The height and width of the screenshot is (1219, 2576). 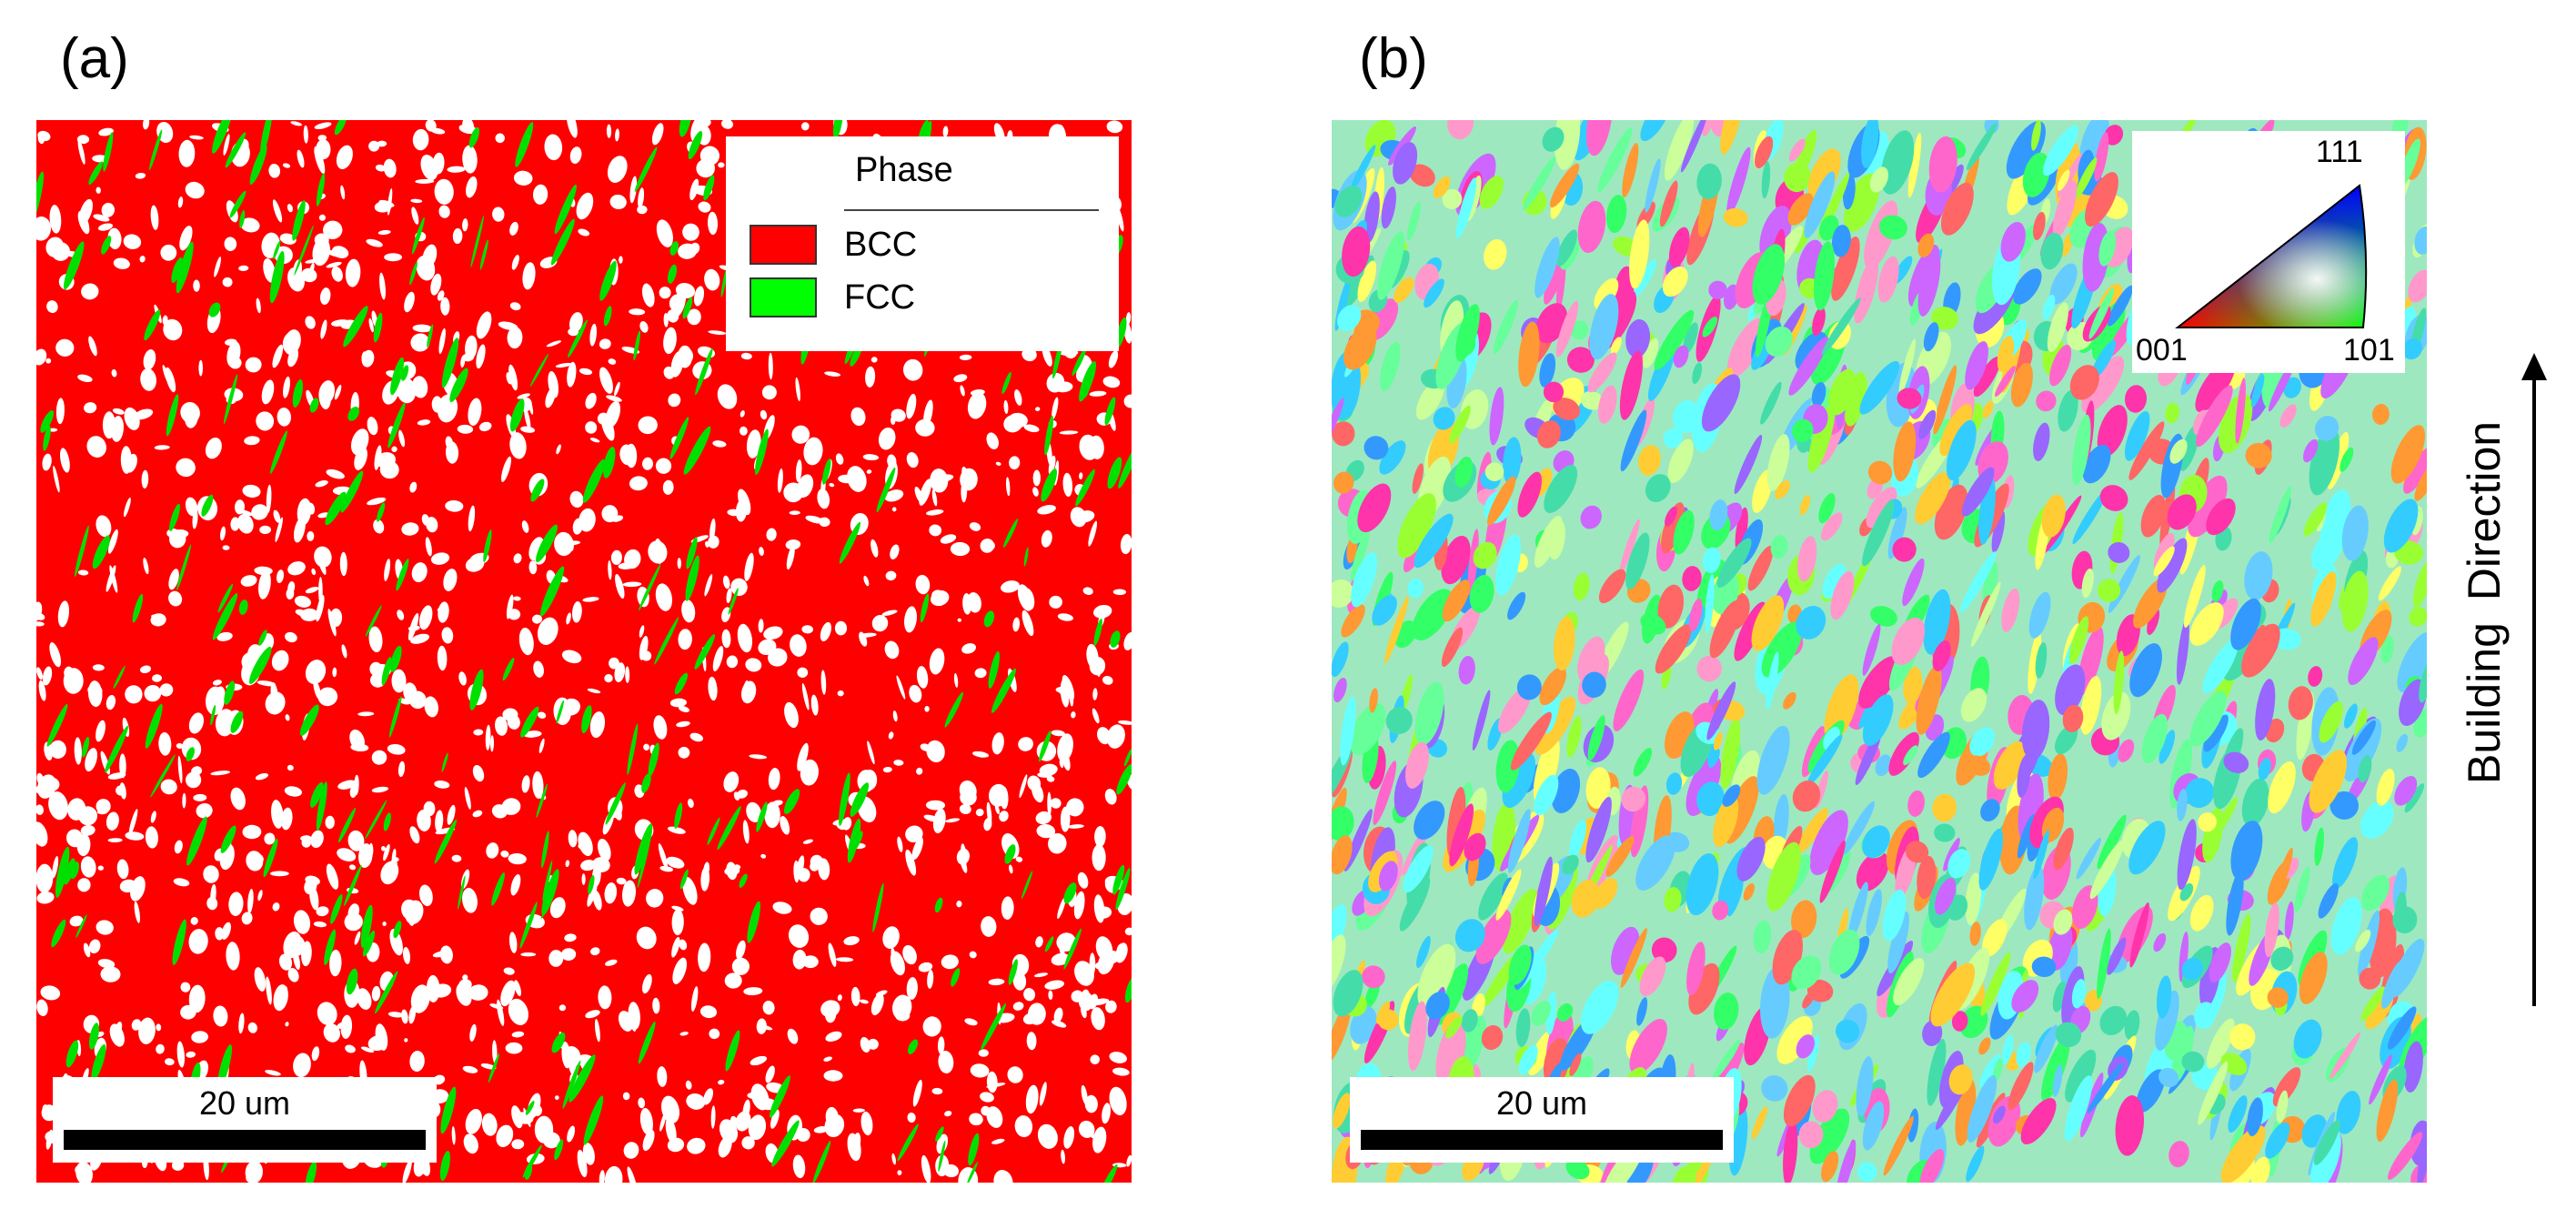 I want to click on scalebar-b: 20 um, so click(x=1542, y=1120).